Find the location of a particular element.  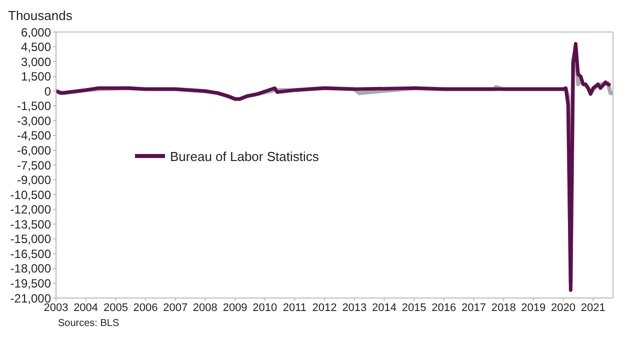

x-tick-label: 2019 is located at coordinates (533, 308).